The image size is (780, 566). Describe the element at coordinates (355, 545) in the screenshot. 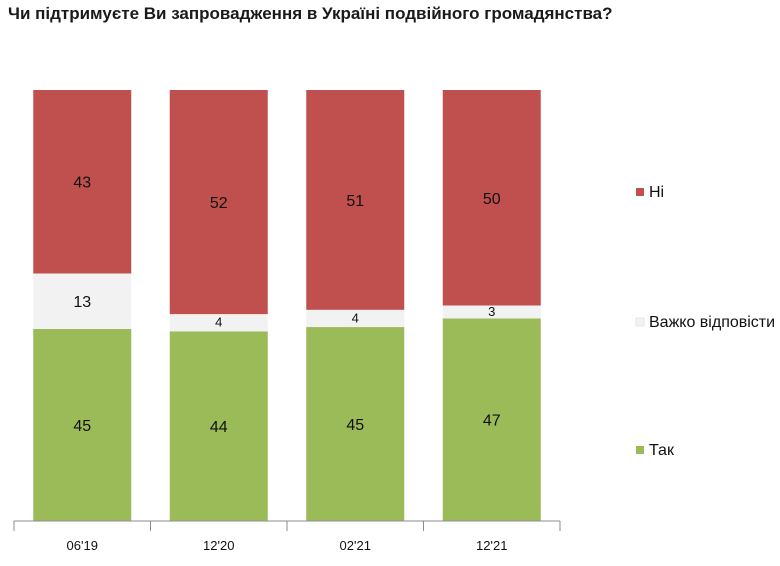

I see `x-tick-label: 02'21` at that location.